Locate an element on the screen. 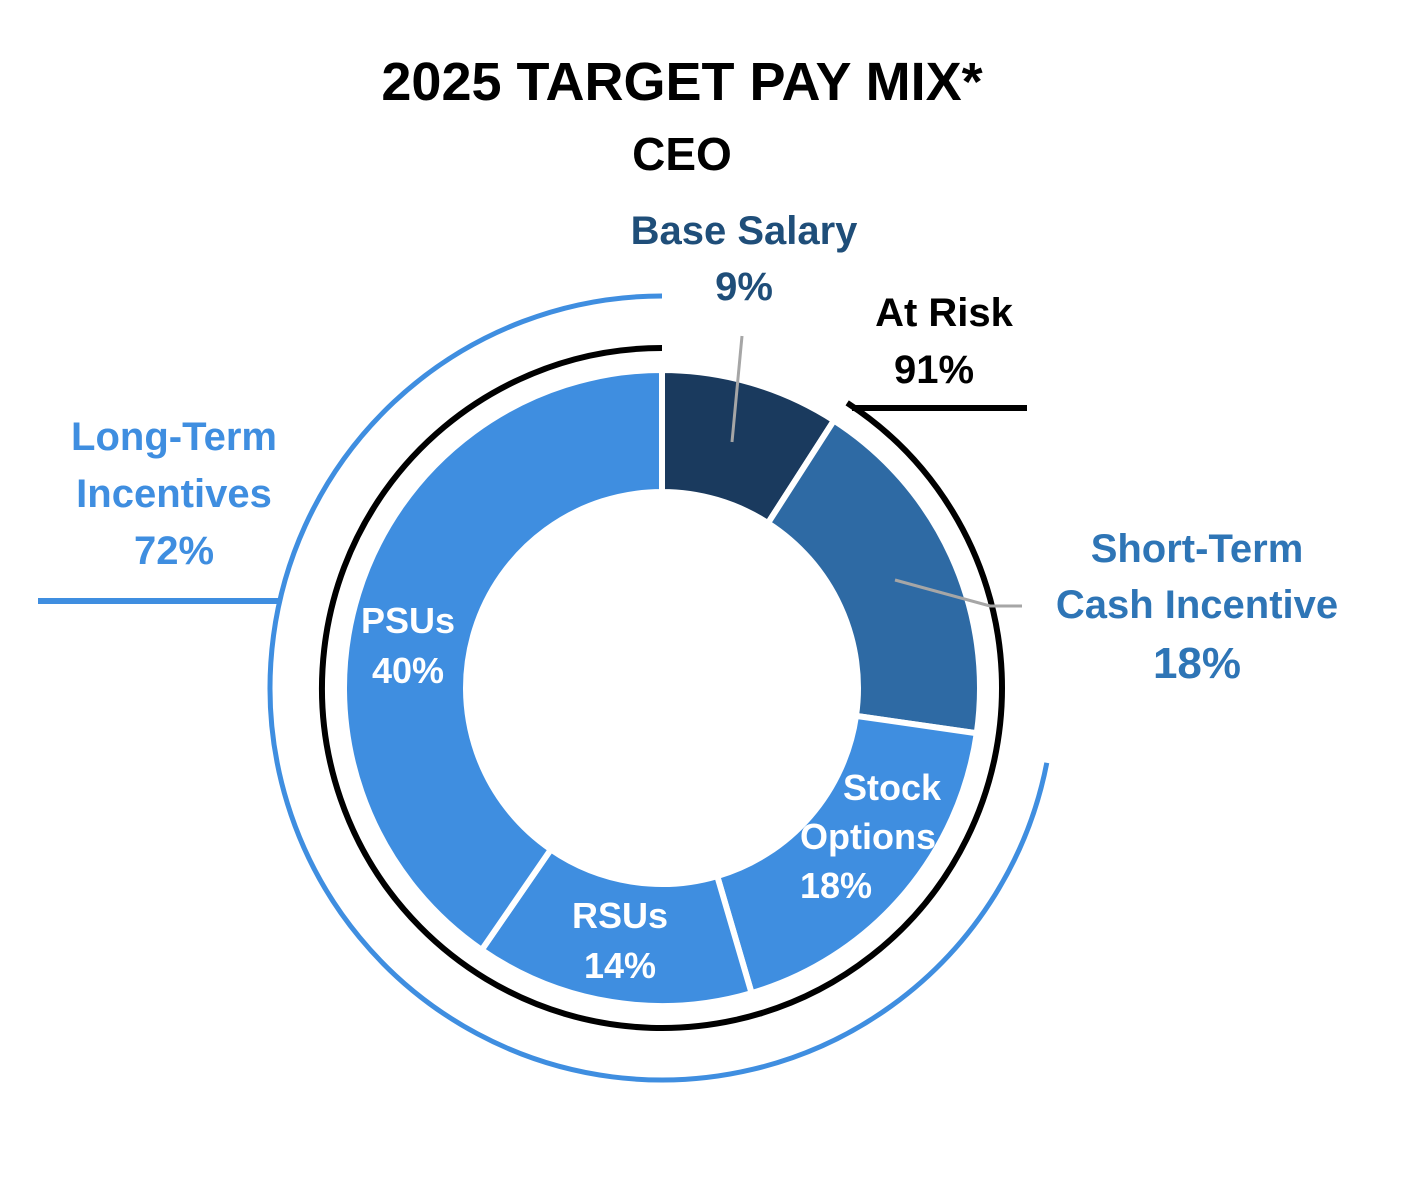  stock-options-name-line2: Options is located at coordinates (868, 836).